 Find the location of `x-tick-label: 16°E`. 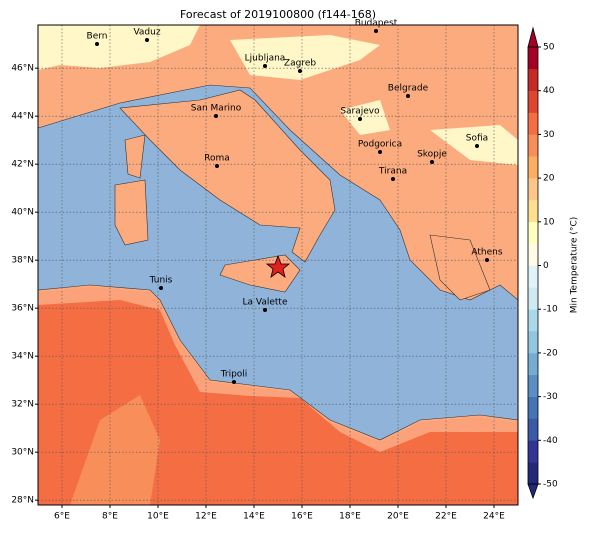

x-tick-label: 16°E is located at coordinates (302, 517).